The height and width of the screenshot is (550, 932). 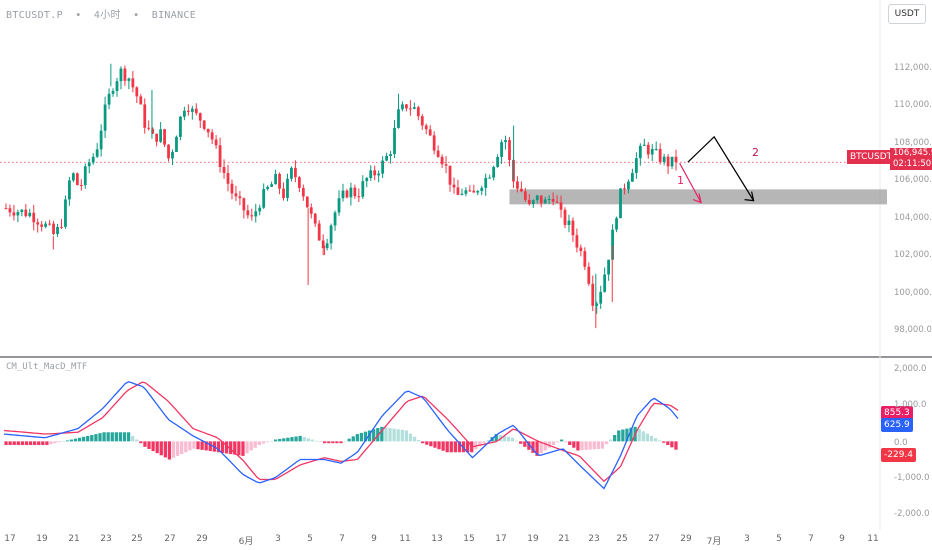 I want to click on price-tick-label: 110,000.0, so click(x=913, y=105).